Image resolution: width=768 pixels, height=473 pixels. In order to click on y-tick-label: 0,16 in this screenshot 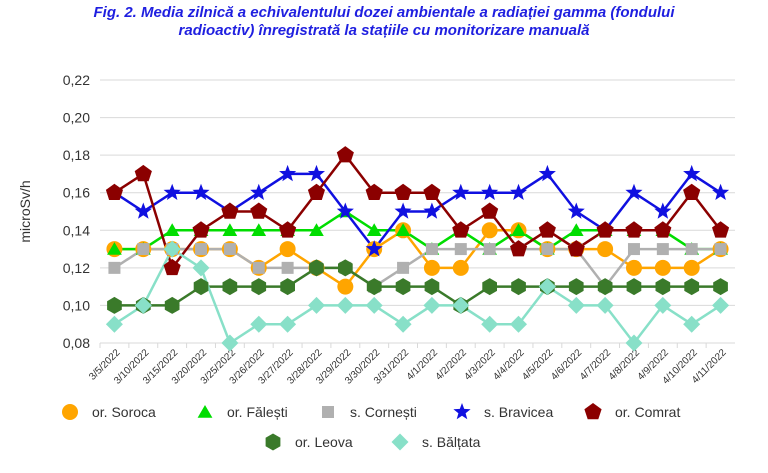, I will do `click(76, 193)`.